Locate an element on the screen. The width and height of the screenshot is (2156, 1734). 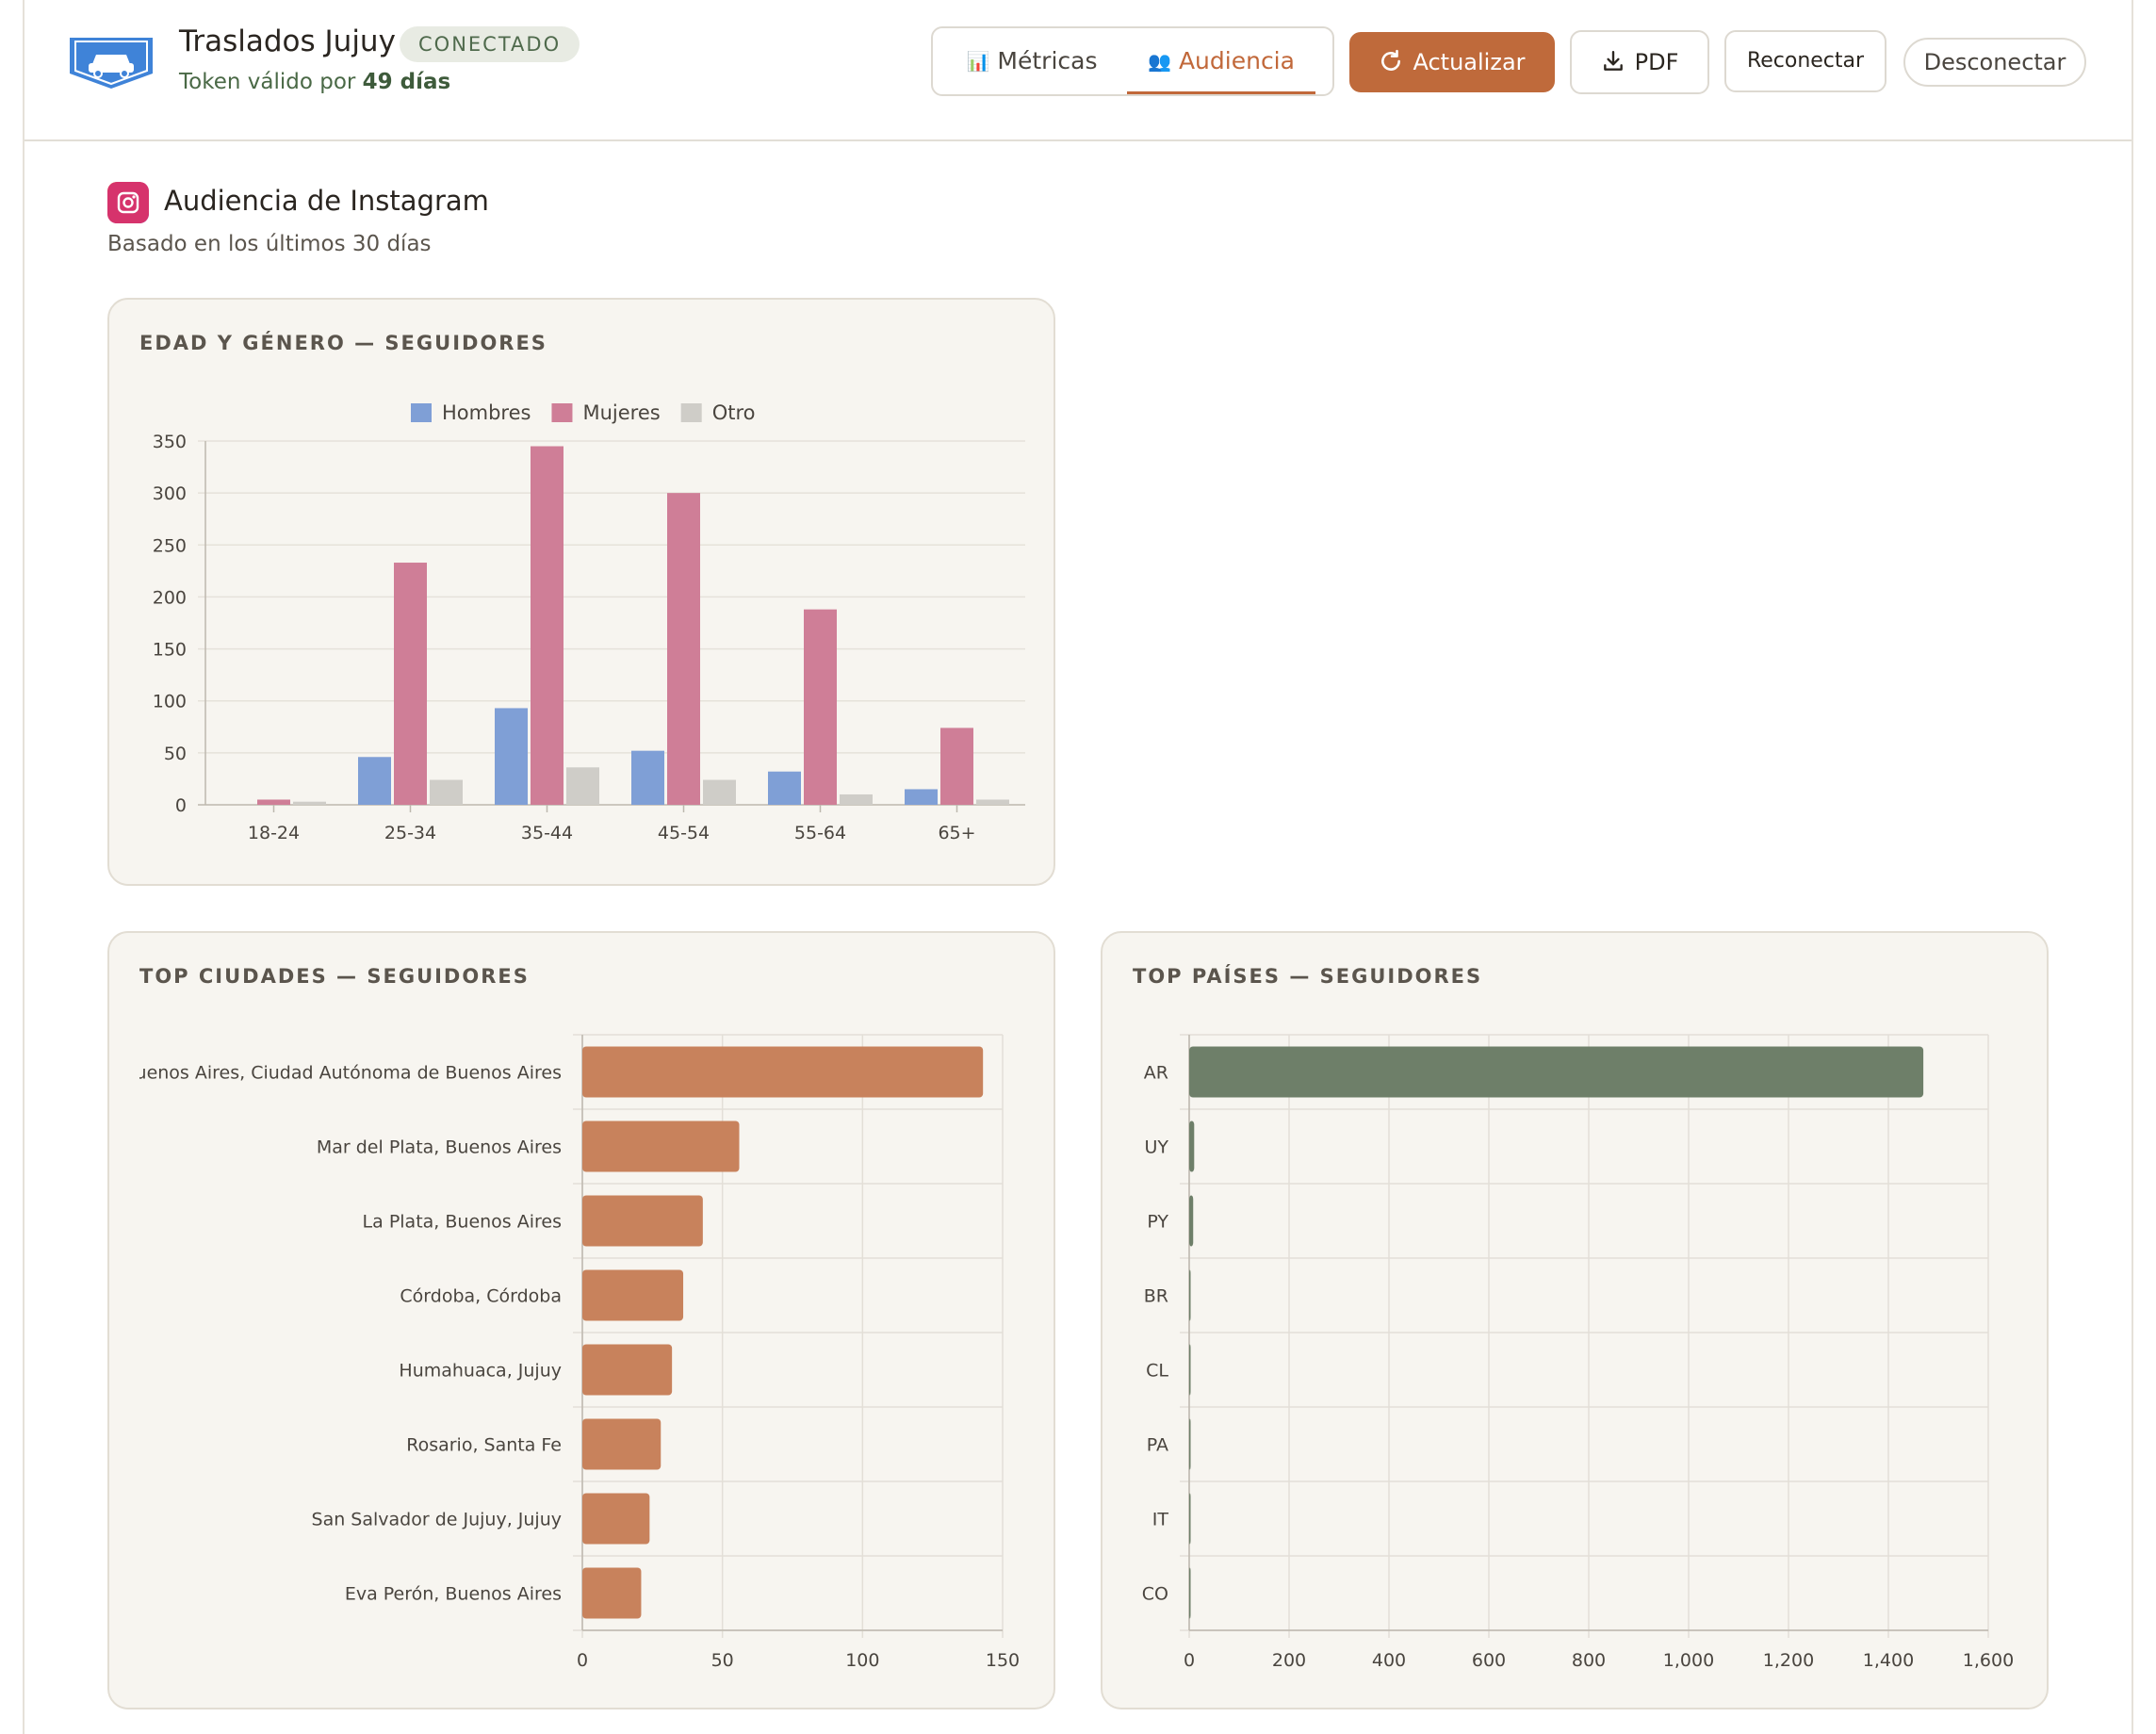
bar-chart-icon: 📊 is located at coordinates (978, 61).